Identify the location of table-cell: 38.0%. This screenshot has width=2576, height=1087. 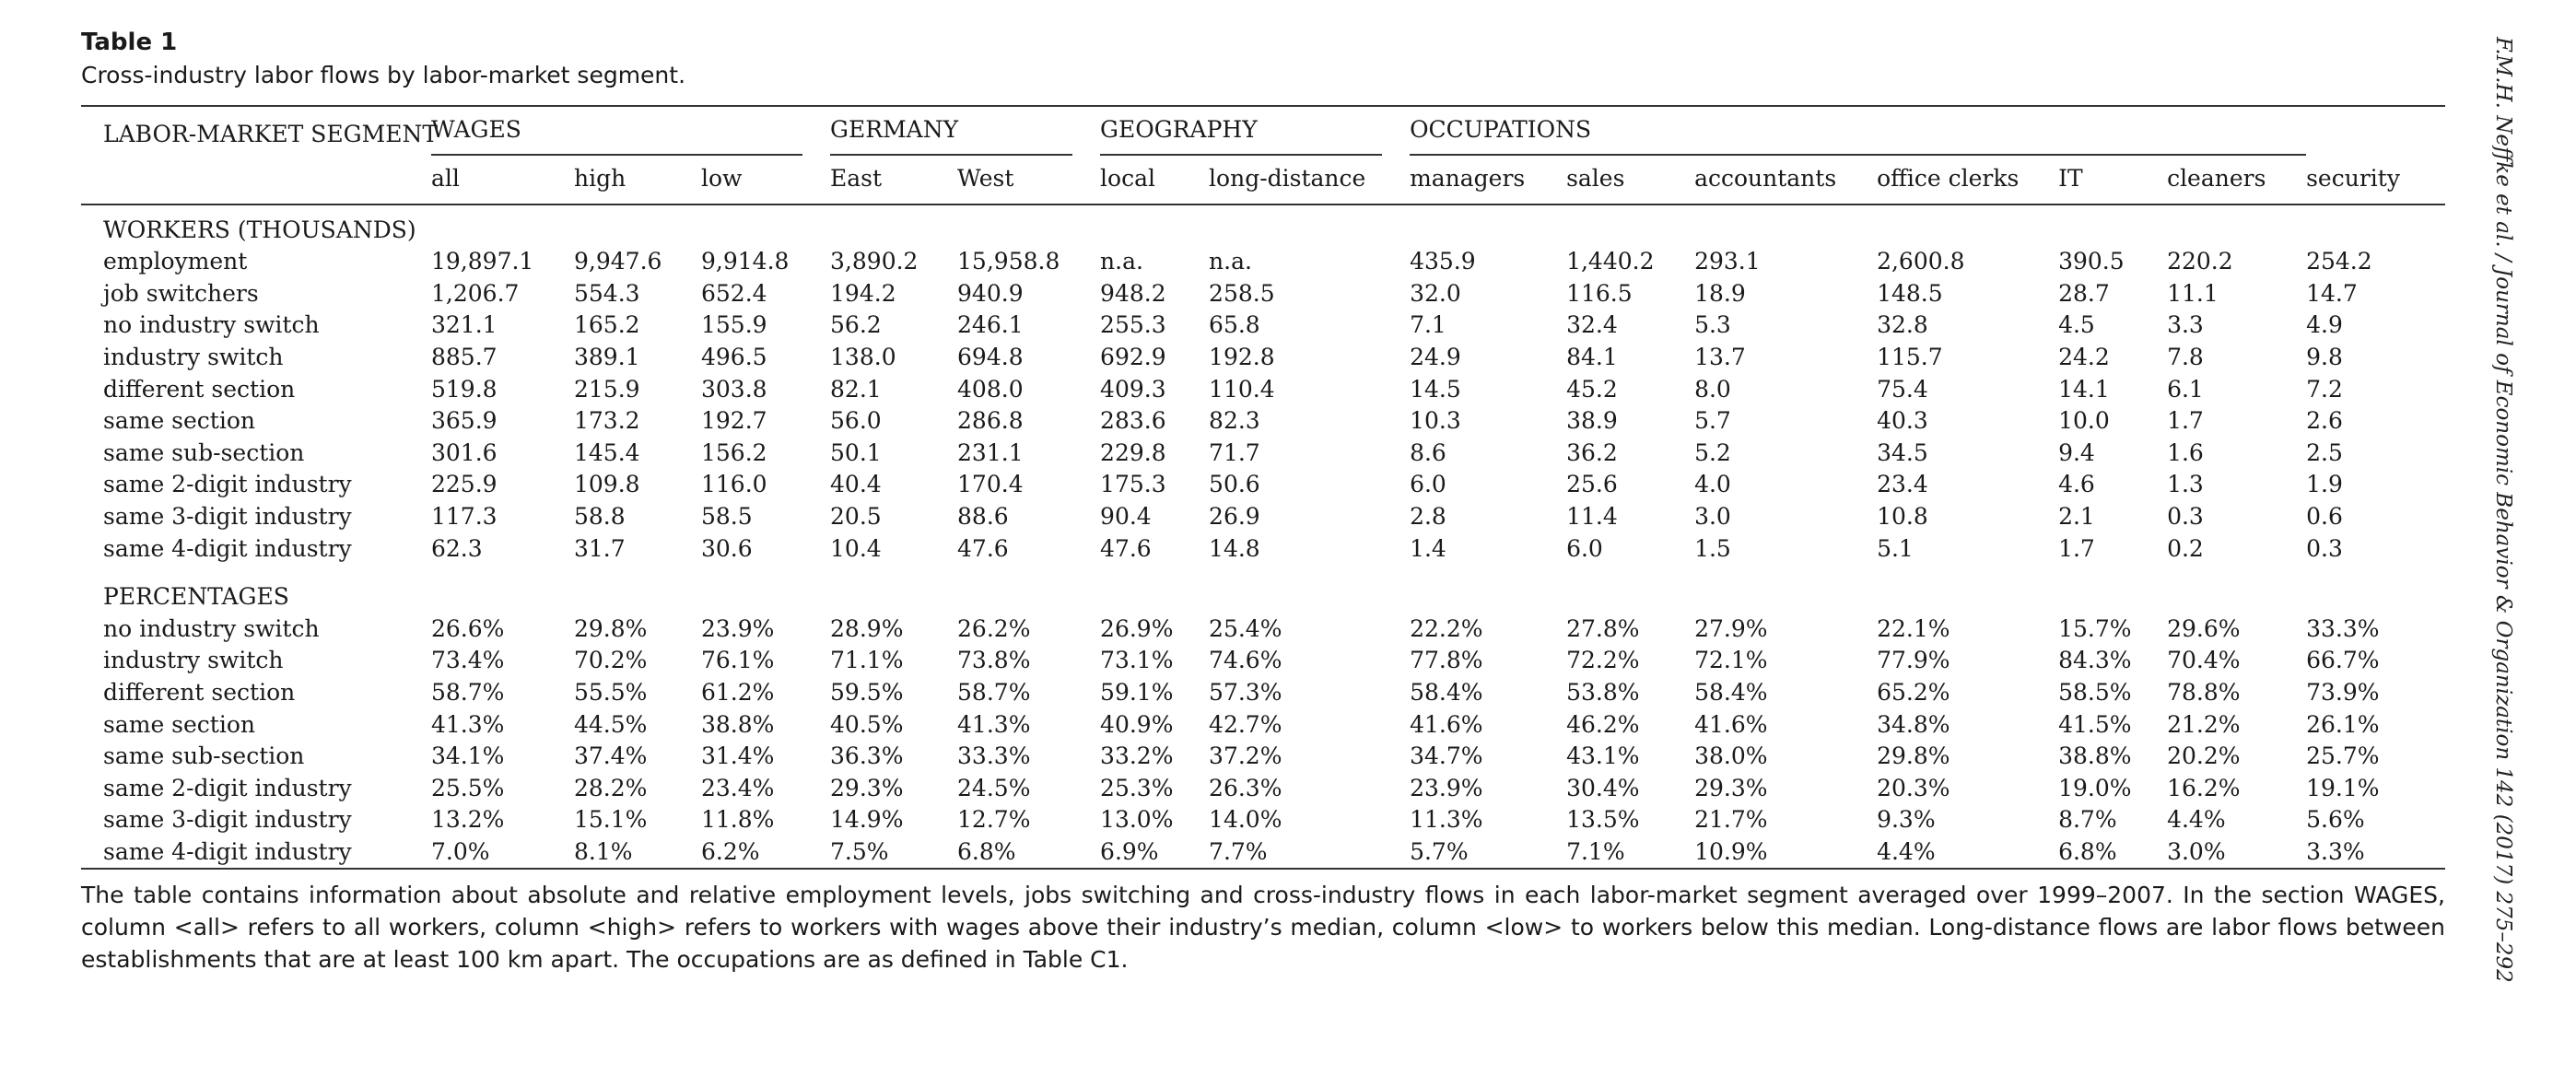
(1731, 756).